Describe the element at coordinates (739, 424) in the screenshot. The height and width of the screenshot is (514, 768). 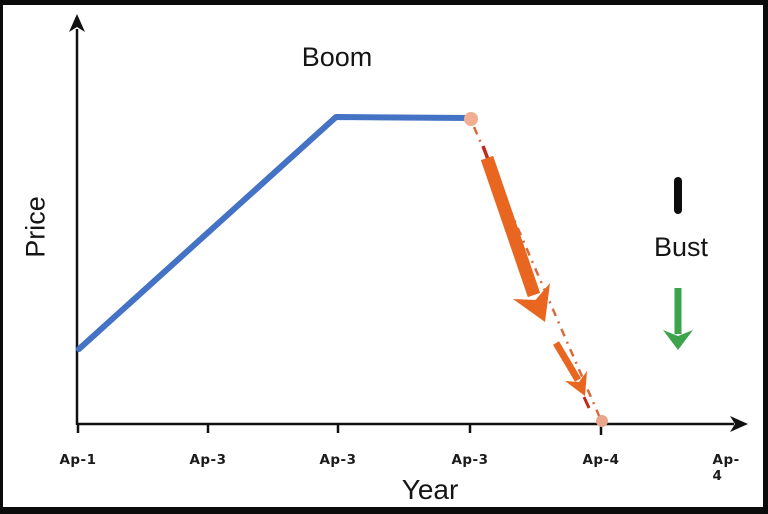
I see `x-axis-arrowhead-icon` at that location.